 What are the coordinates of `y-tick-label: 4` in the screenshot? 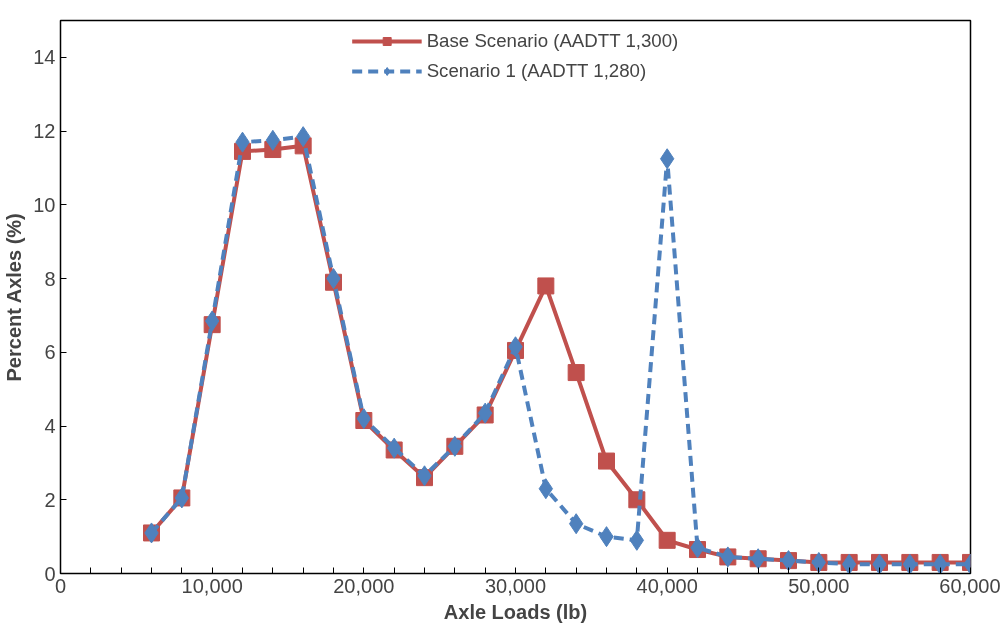 It's located at (50, 426).